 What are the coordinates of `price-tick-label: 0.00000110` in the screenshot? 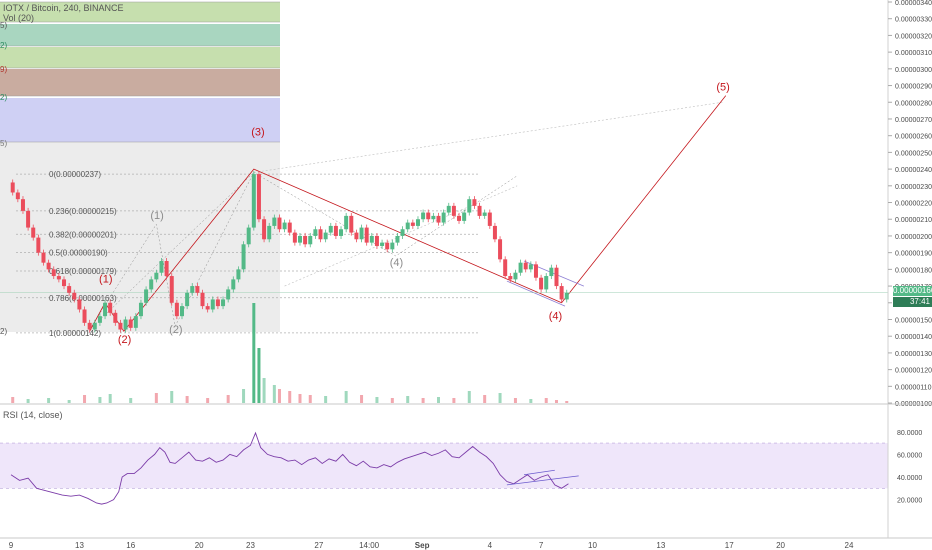 It's located at (913, 387).